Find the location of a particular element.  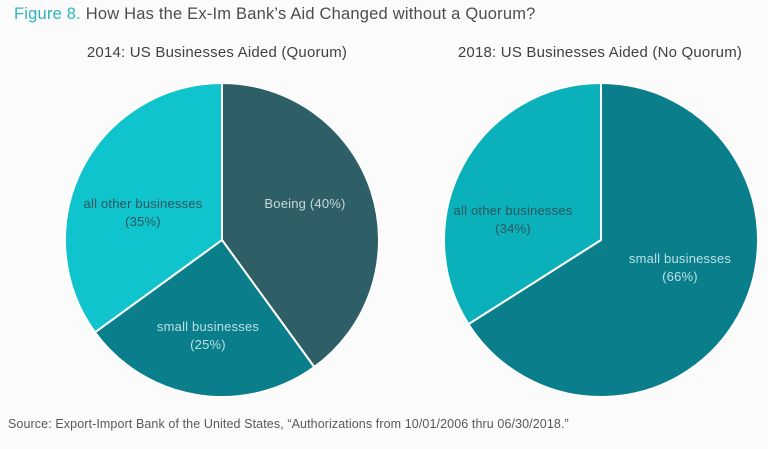

pie-slice-Boeing is located at coordinates (300, 225).